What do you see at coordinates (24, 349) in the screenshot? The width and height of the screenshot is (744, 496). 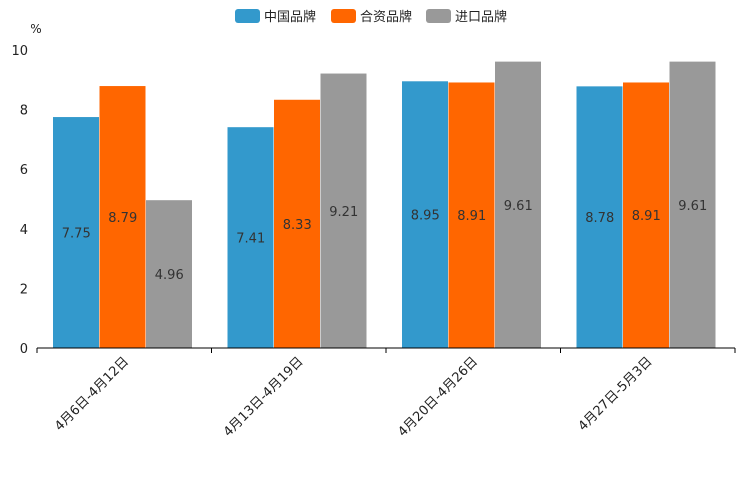 I see `y-tick-label: 0` at bounding box center [24, 349].